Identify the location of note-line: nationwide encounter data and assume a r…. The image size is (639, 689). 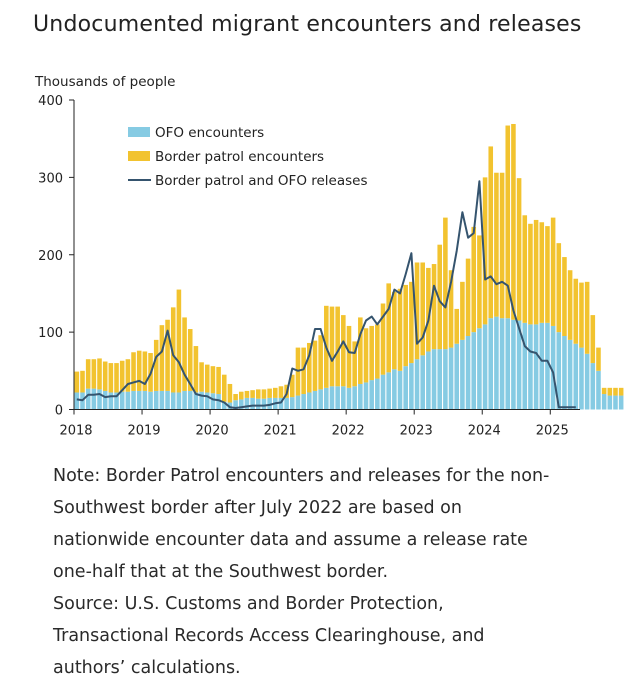
(290, 540).